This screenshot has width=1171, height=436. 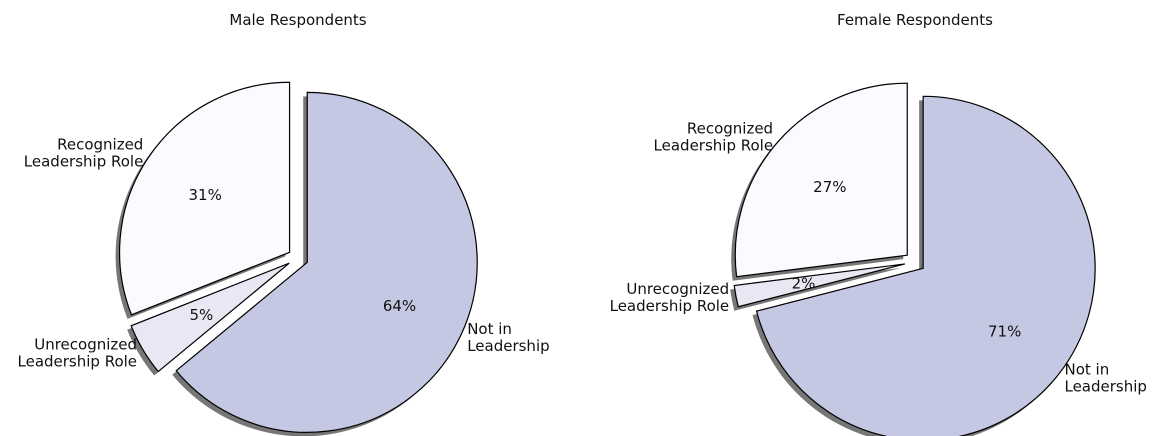 I want to click on pct-label-line: 2%, so click(x=804, y=283).